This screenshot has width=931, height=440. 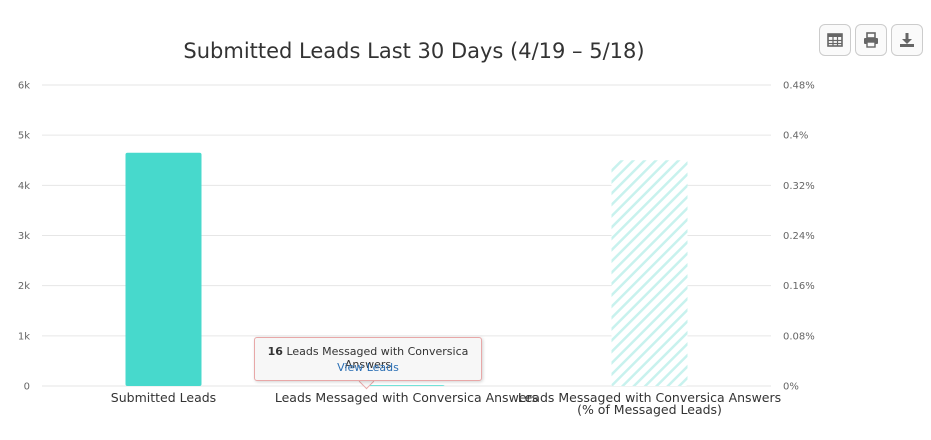 I want to click on print-icon, so click(x=871, y=40).